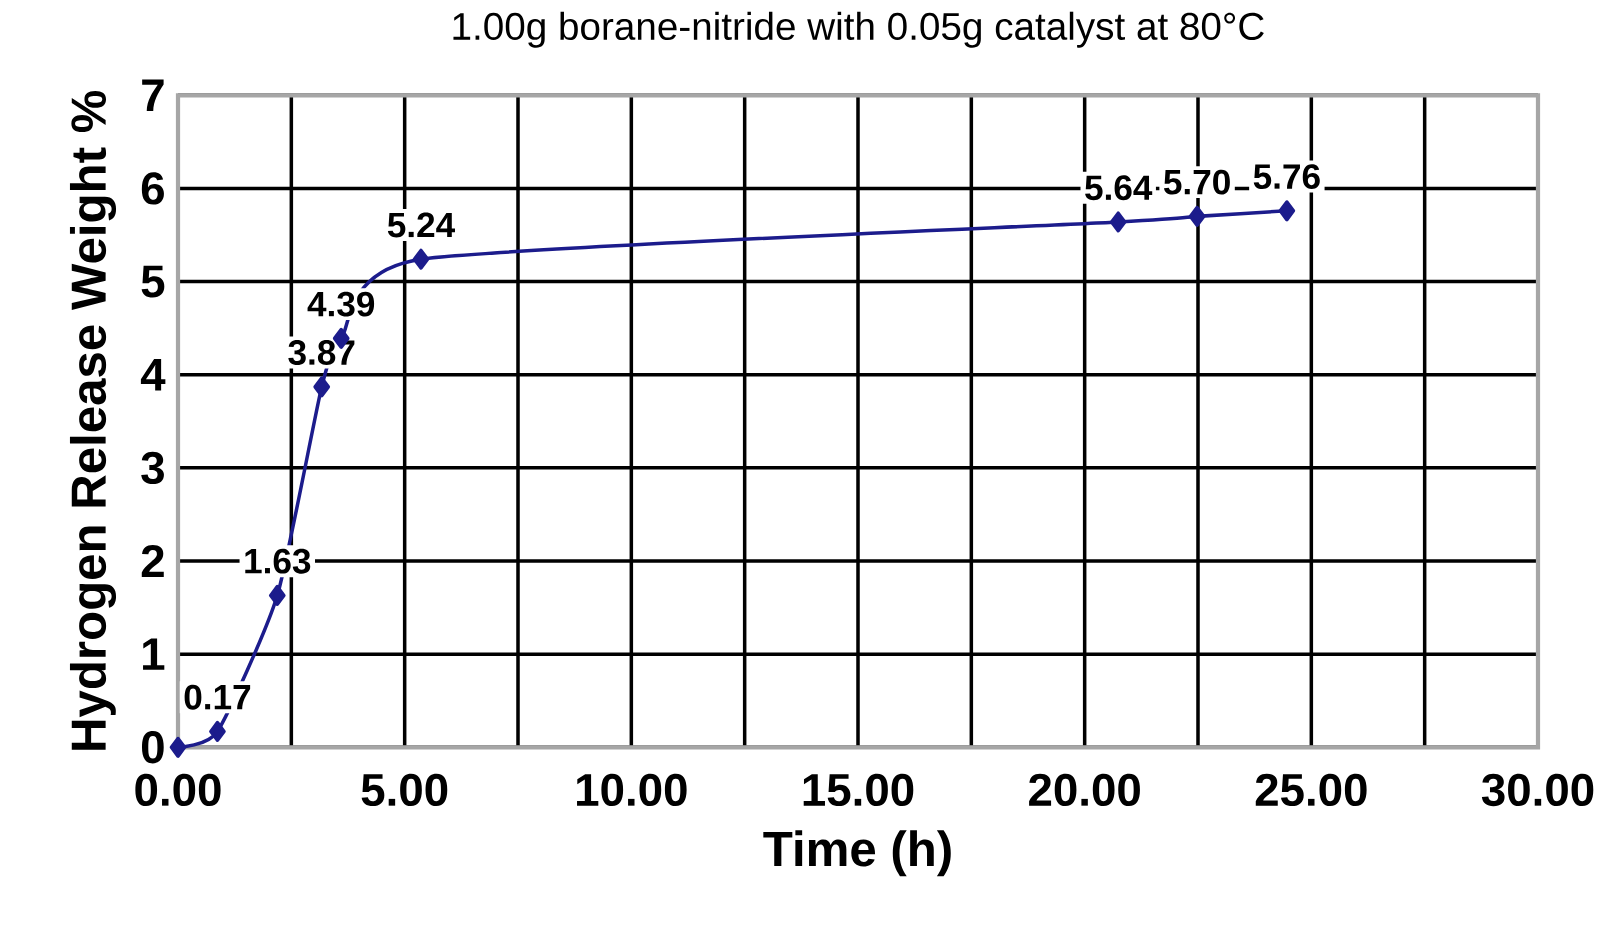 The width and height of the screenshot is (1621, 934). I want to click on y-tick-label: 3, so click(152, 467).